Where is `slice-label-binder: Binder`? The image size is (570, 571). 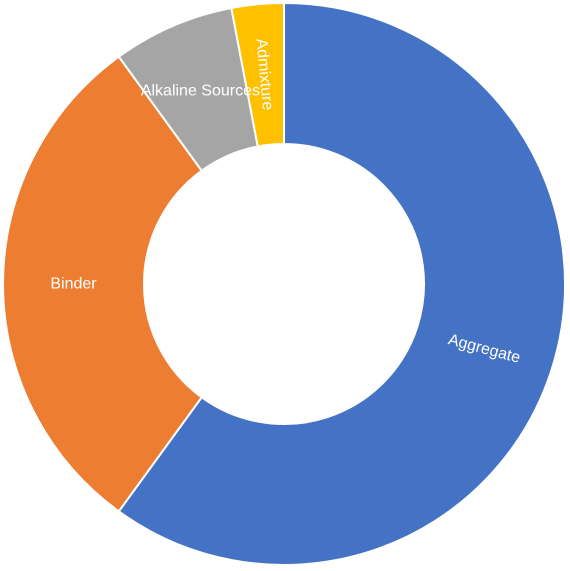
slice-label-binder: Binder is located at coordinates (73, 284).